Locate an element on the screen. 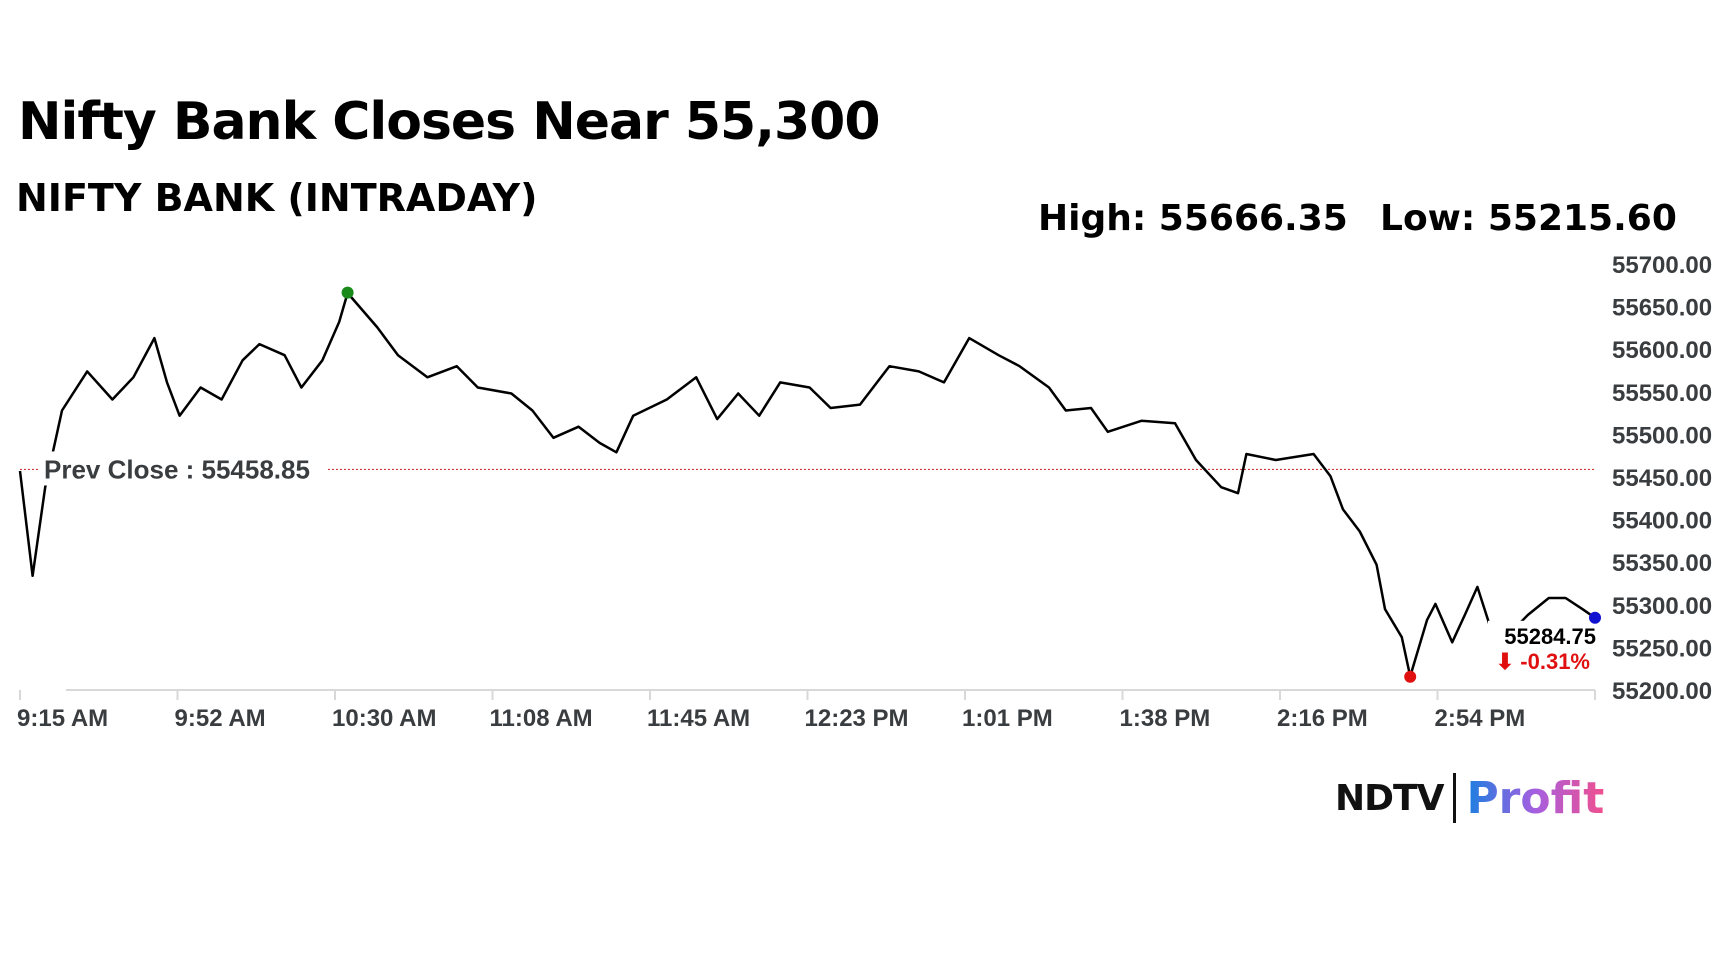  y-tick-label: 55450.00 is located at coordinates (1662, 478).